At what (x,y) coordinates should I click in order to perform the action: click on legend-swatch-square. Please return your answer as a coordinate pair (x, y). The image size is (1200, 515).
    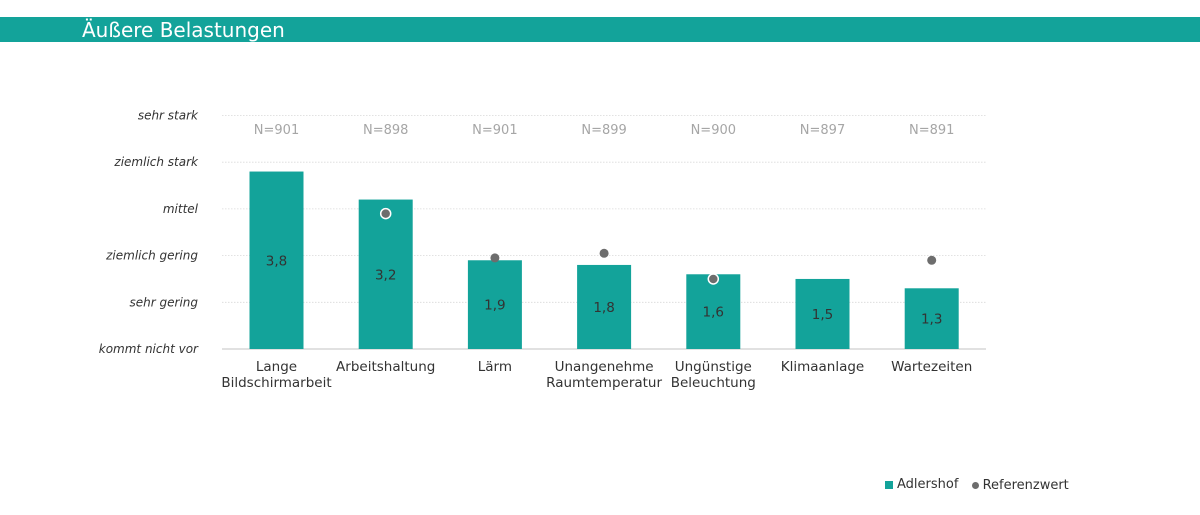
    Looking at the image, I should click on (889, 484).